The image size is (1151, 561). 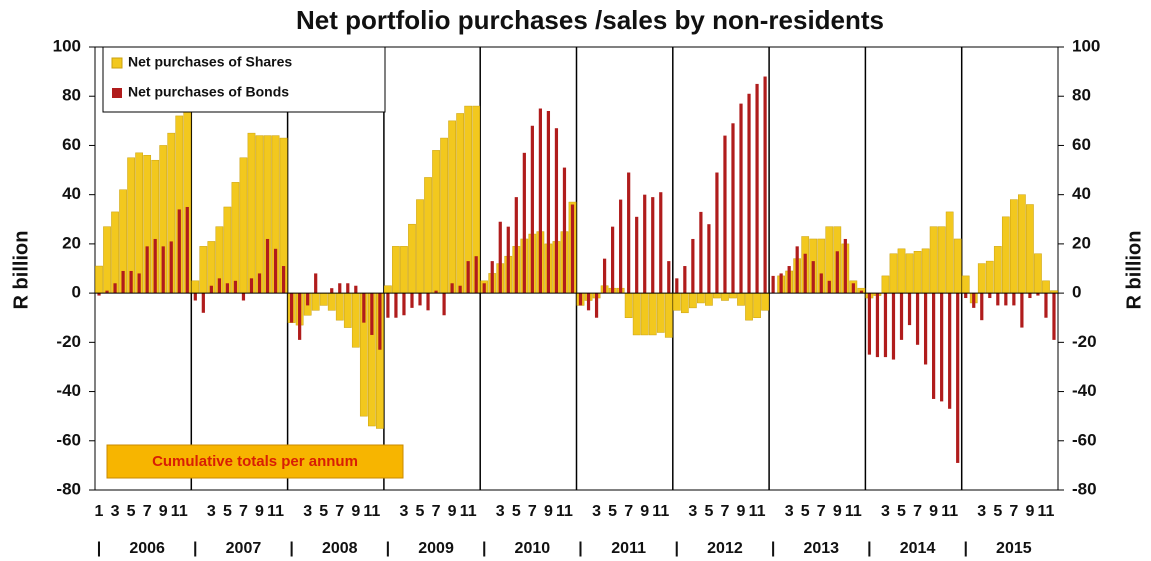 What do you see at coordinates (244, 79) in the screenshot?
I see `legend-box` at bounding box center [244, 79].